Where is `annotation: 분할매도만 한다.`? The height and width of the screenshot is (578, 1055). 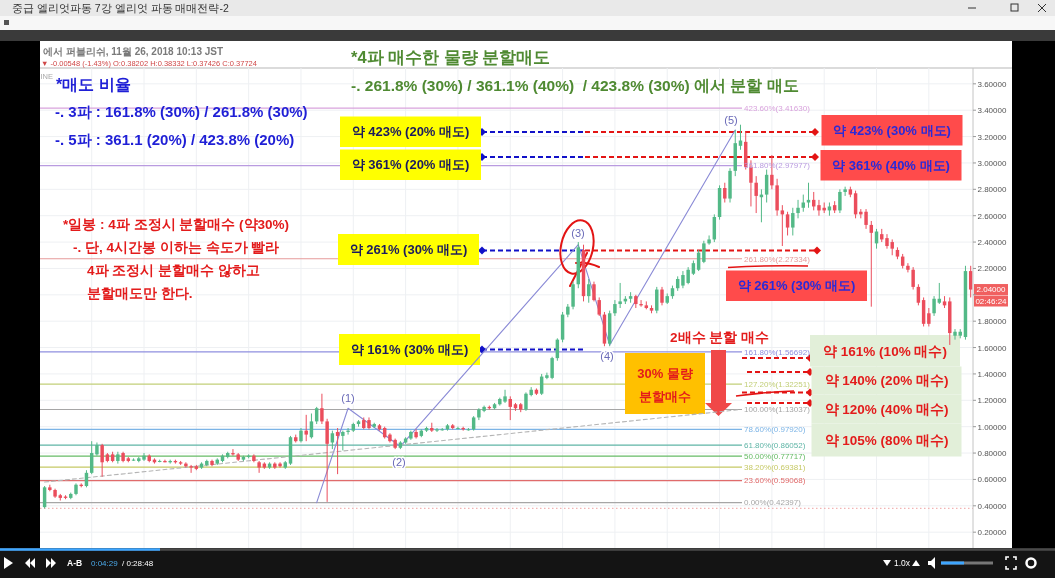
annotation: 분할매도만 한다. is located at coordinates (140, 293).